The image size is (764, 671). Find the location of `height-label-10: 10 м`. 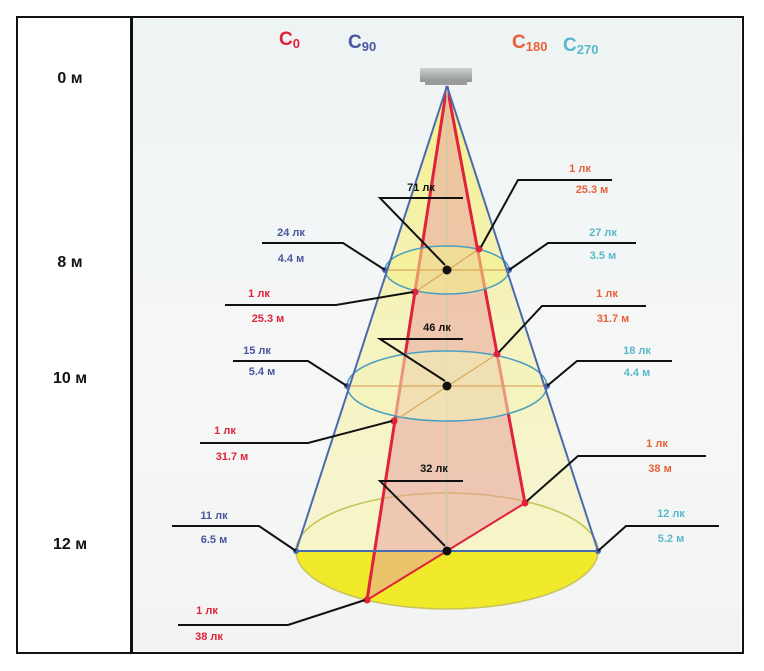

height-label-10: 10 м is located at coordinates (70, 378).